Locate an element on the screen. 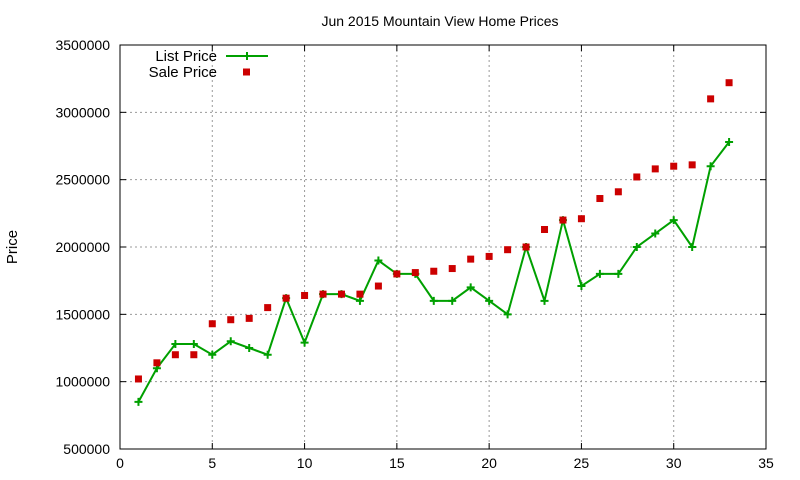  x-tick-label: 30 is located at coordinates (674, 463).